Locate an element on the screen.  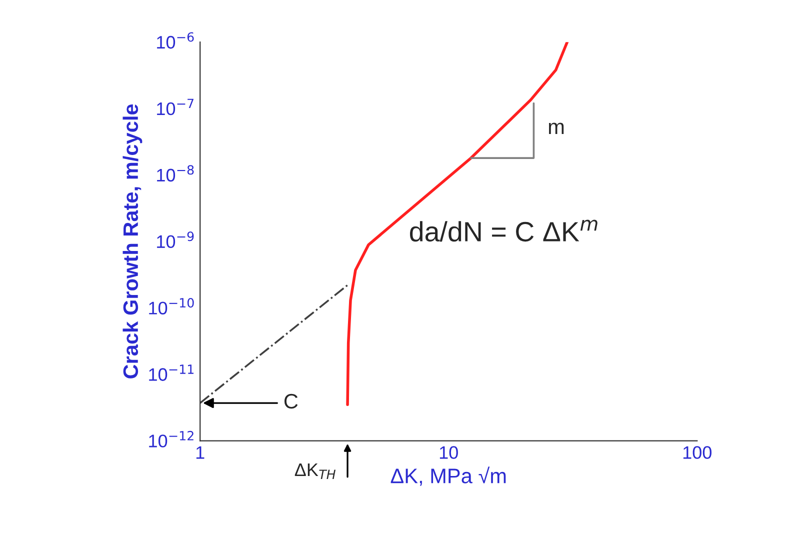
y-tick-label: 10$^{−9}$ is located at coordinates (175, 240).